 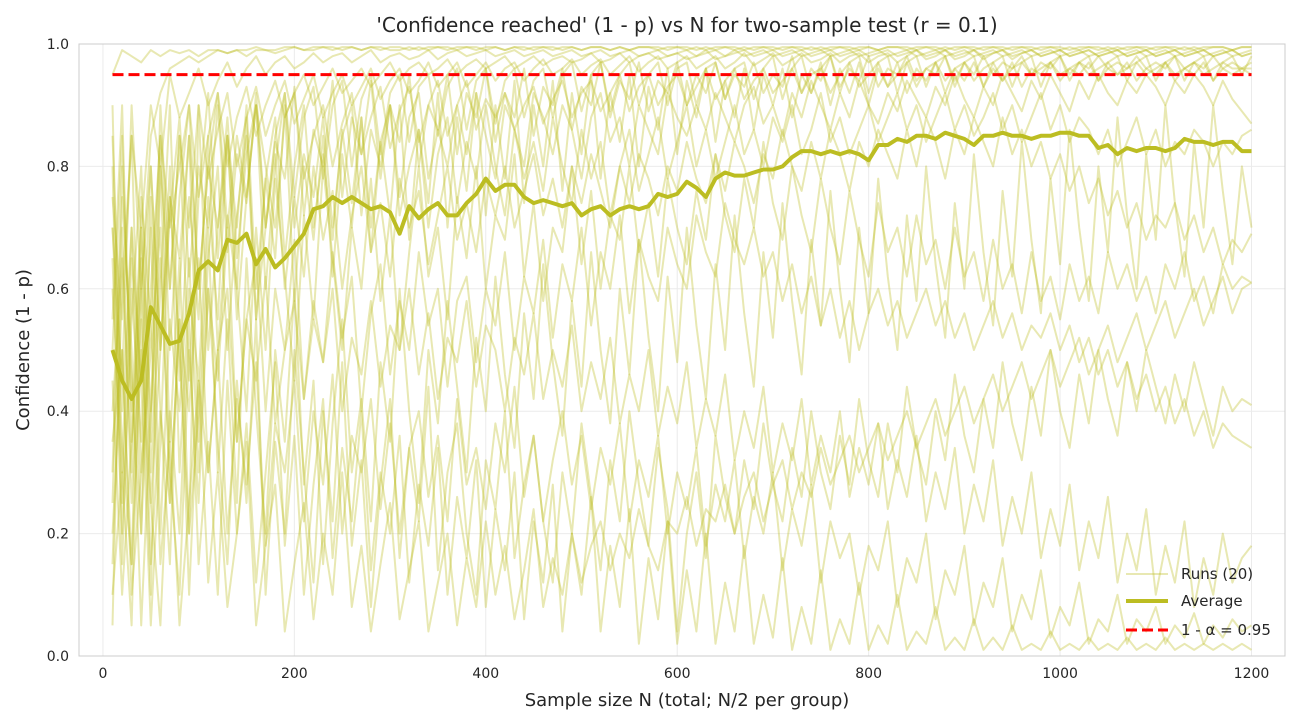 What do you see at coordinates (1226, 630) in the screenshot?
I see `legend-threshold-label: 1 - α = 0.95` at bounding box center [1226, 630].